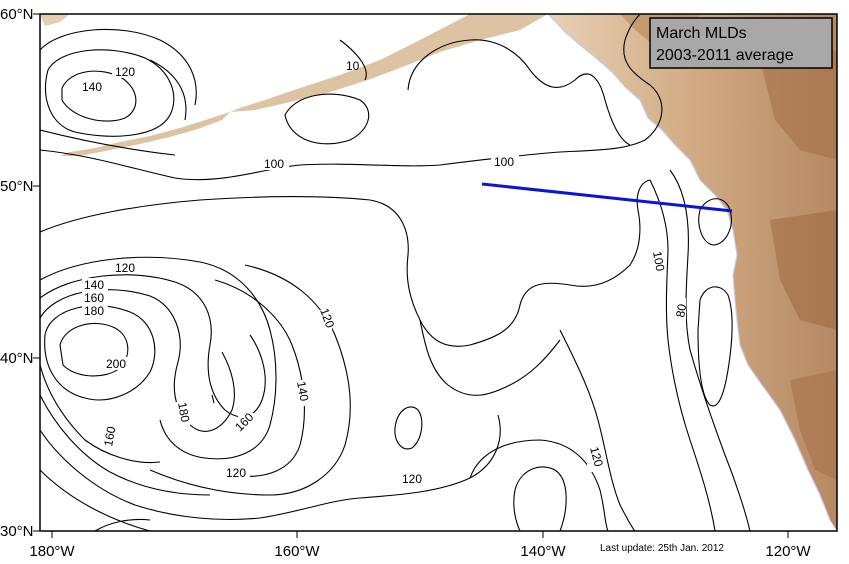 The height and width of the screenshot is (564, 849). Describe the element at coordinates (540, 498) in the screenshot. I see `contour-120-south-loop` at that location.